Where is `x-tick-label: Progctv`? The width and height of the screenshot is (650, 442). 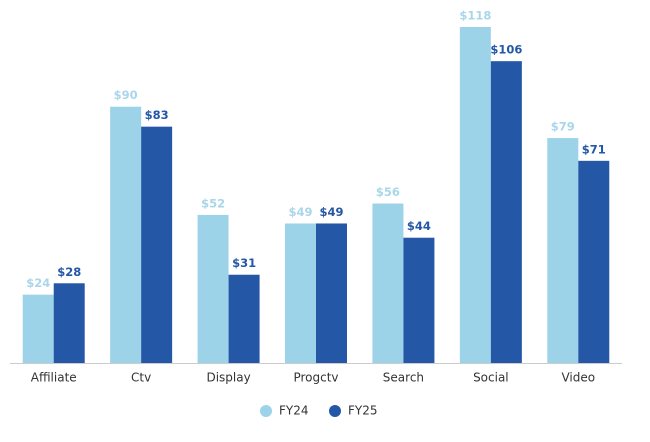 x-tick-label: Progctv is located at coordinates (315, 378).